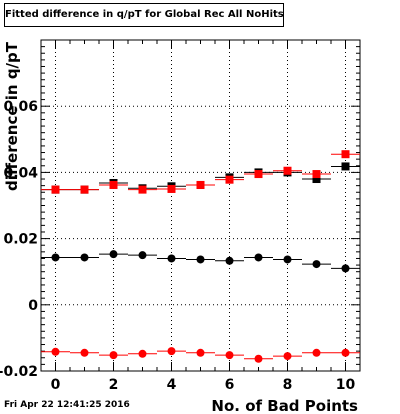 Image resolution: width=400 pixels, height=414 pixels. I want to click on x-tick-label: 0, so click(56, 385).